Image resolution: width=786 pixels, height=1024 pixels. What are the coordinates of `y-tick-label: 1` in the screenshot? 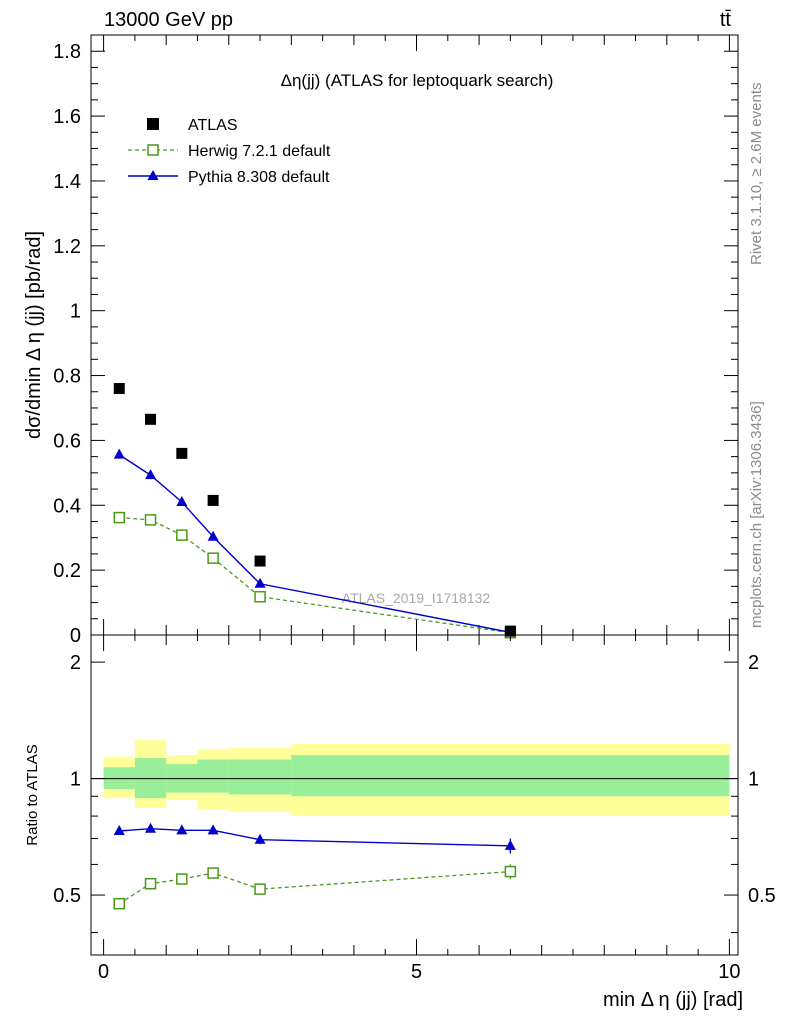 It's located at (75, 312).